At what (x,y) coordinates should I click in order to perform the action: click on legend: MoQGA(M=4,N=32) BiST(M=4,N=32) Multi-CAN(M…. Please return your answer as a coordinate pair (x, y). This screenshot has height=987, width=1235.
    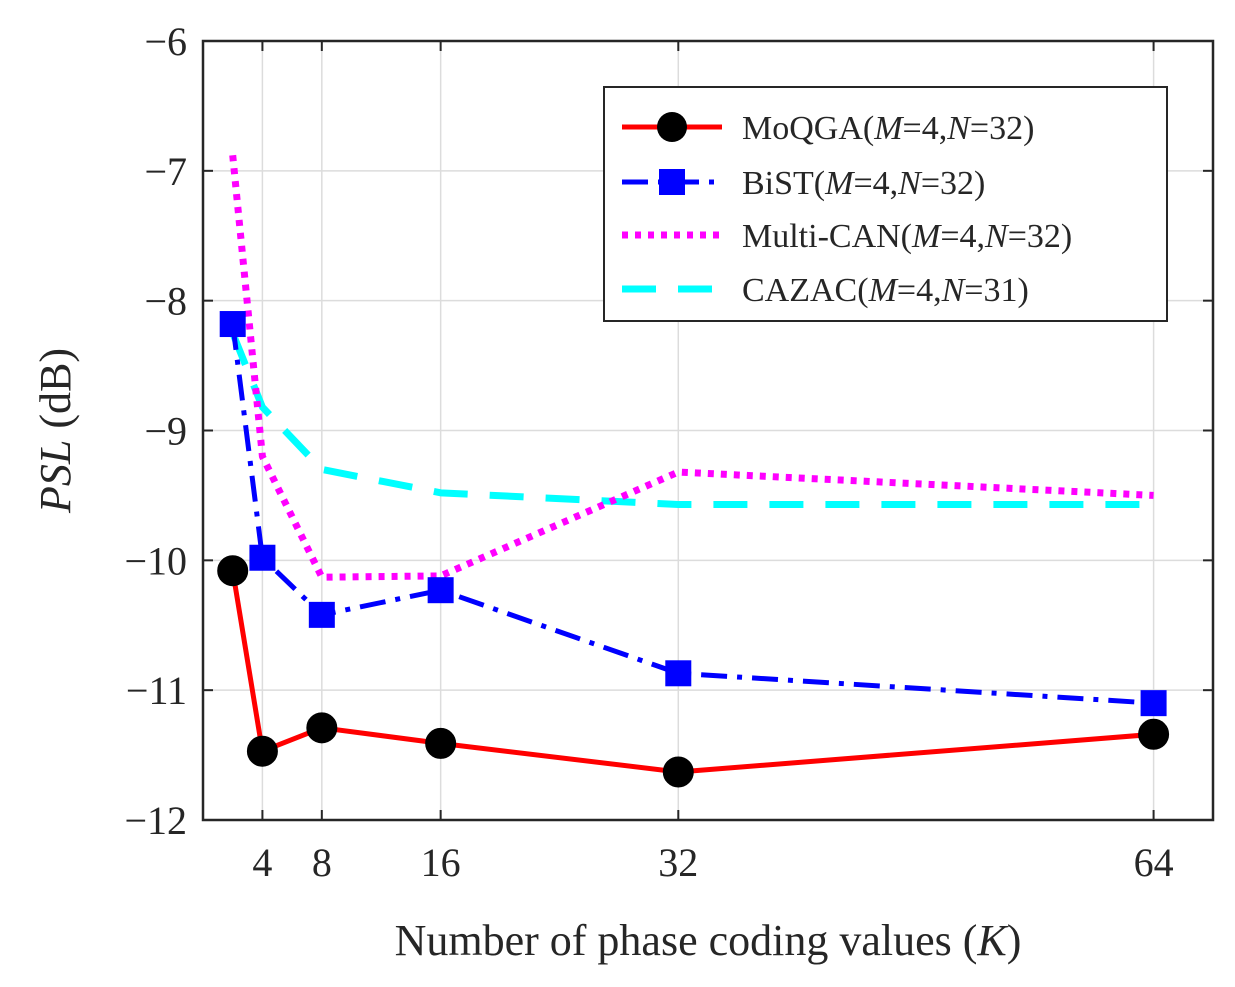
    Looking at the image, I should click on (885, 204).